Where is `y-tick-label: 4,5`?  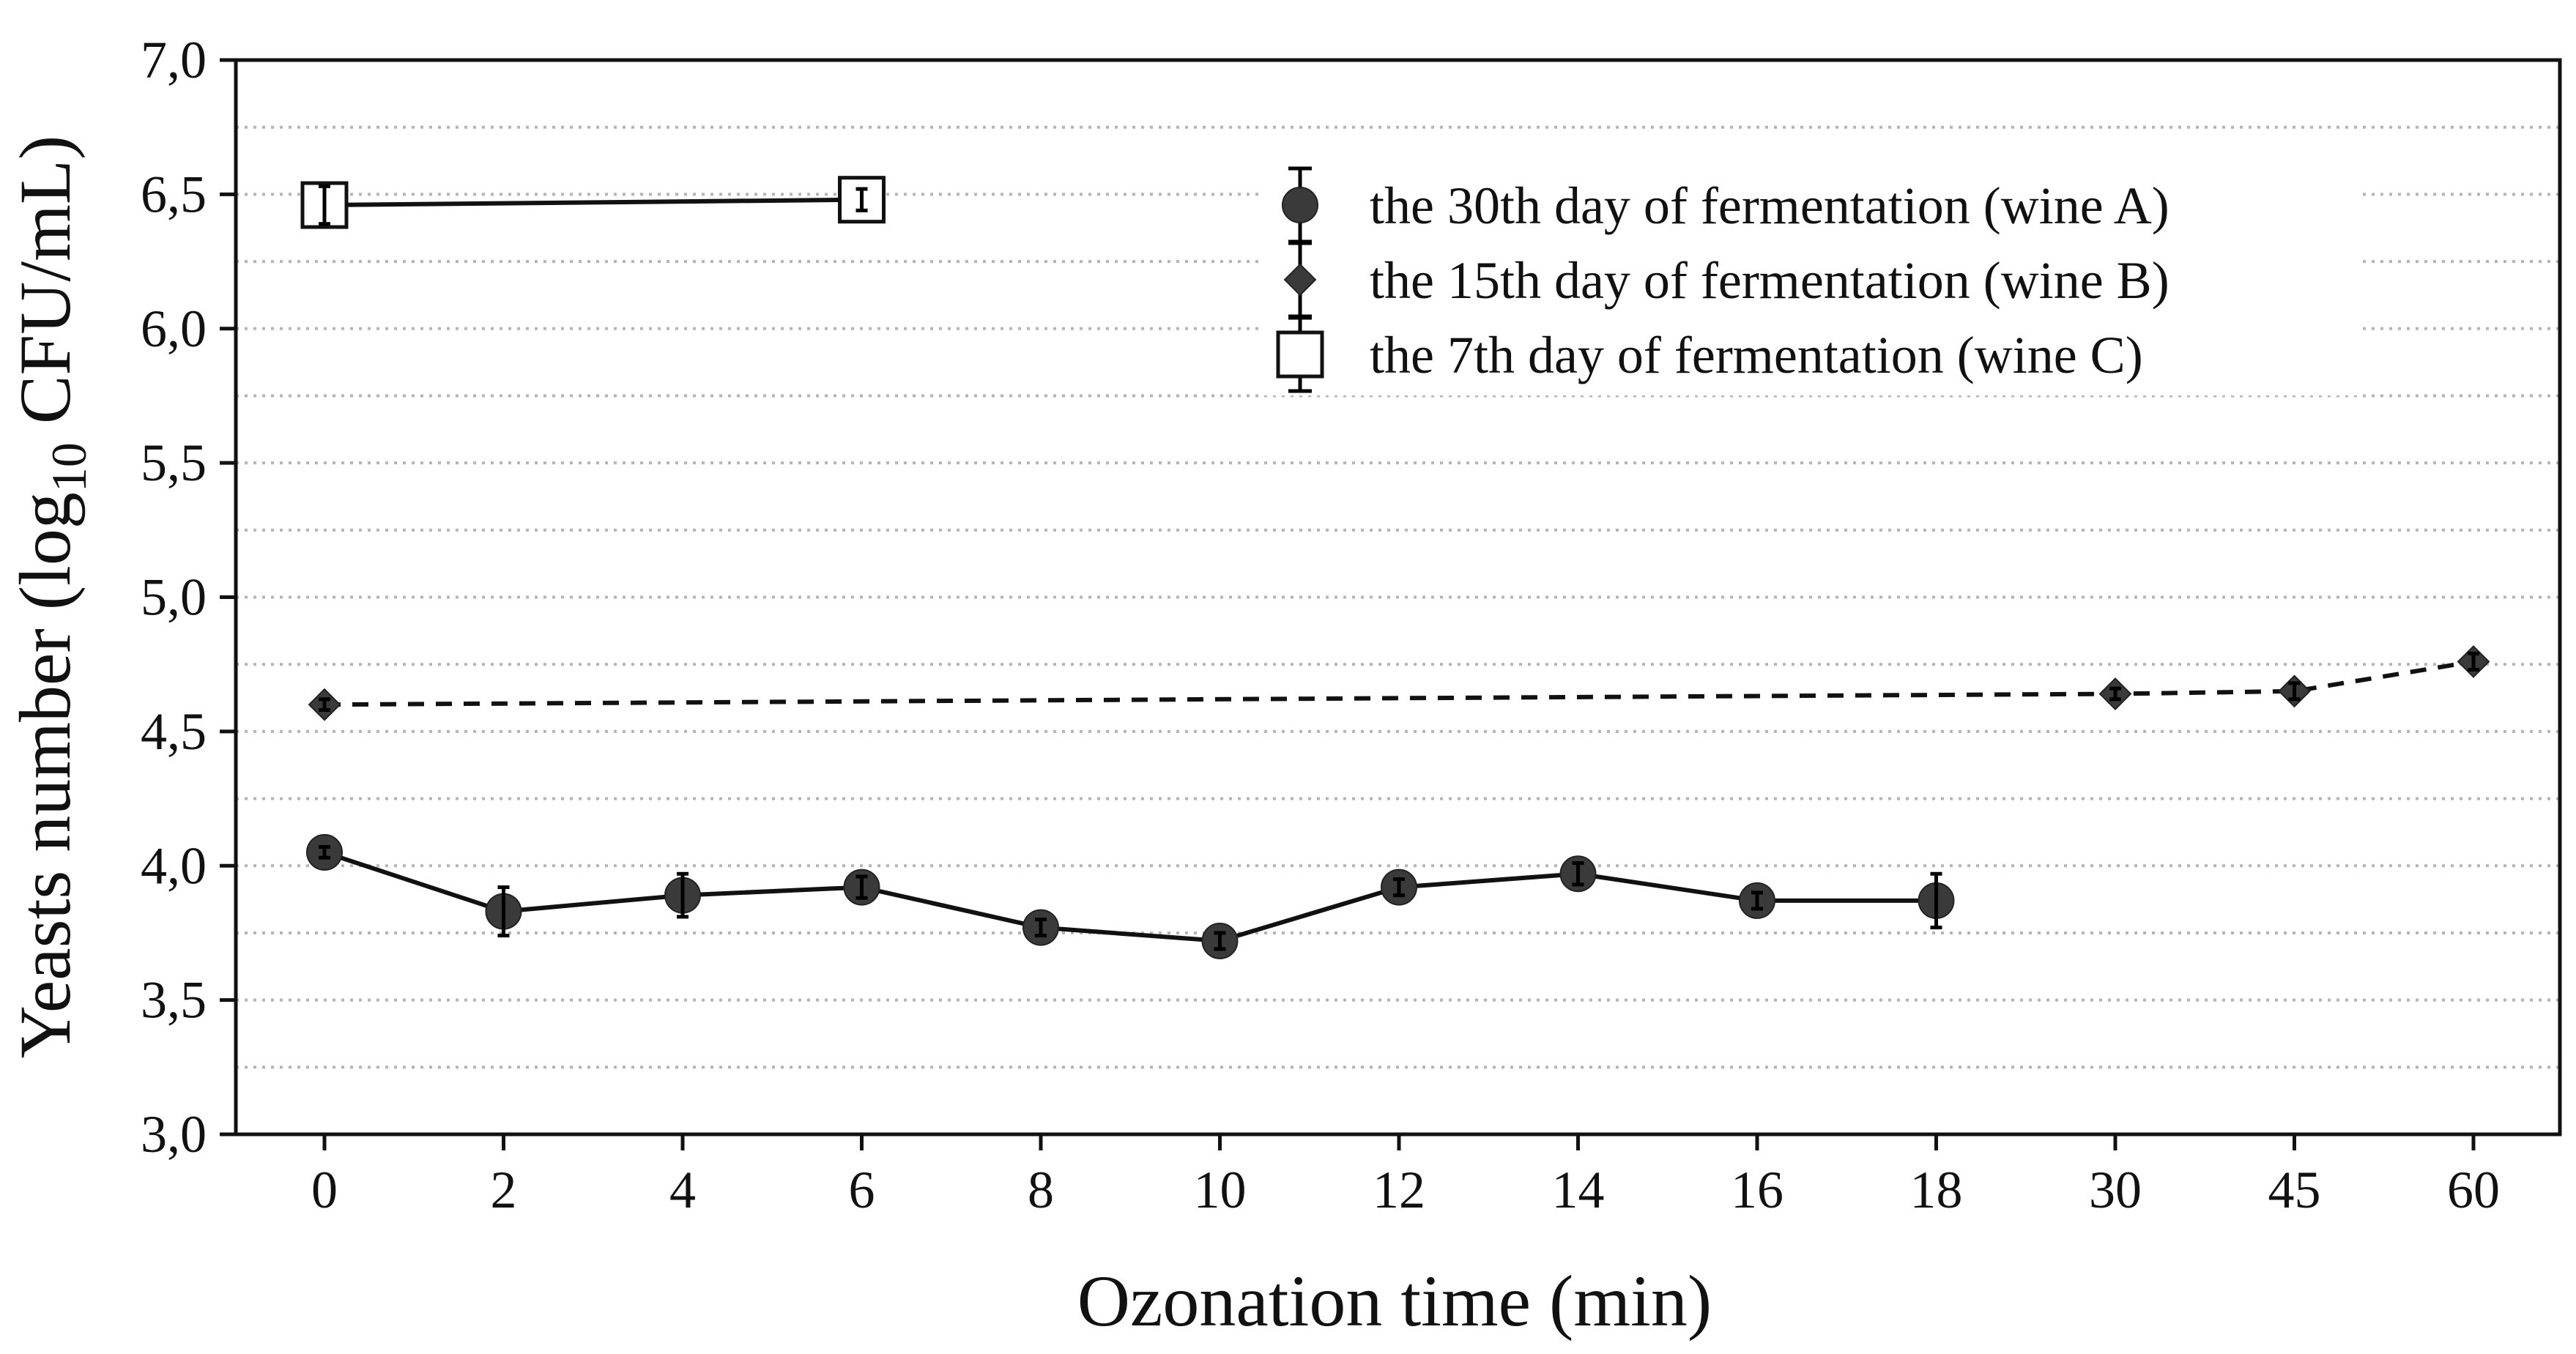
y-tick-label: 4,5 is located at coordinates (174, 731).